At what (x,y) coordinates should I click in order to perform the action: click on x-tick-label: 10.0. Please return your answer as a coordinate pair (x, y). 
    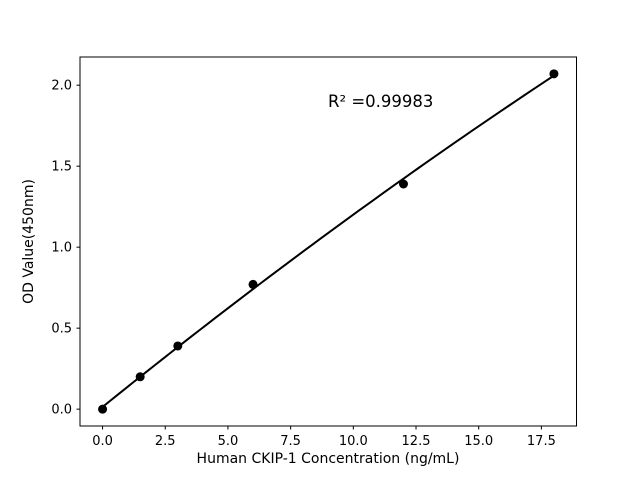
    Looking at the image, I should click on (353, 441).